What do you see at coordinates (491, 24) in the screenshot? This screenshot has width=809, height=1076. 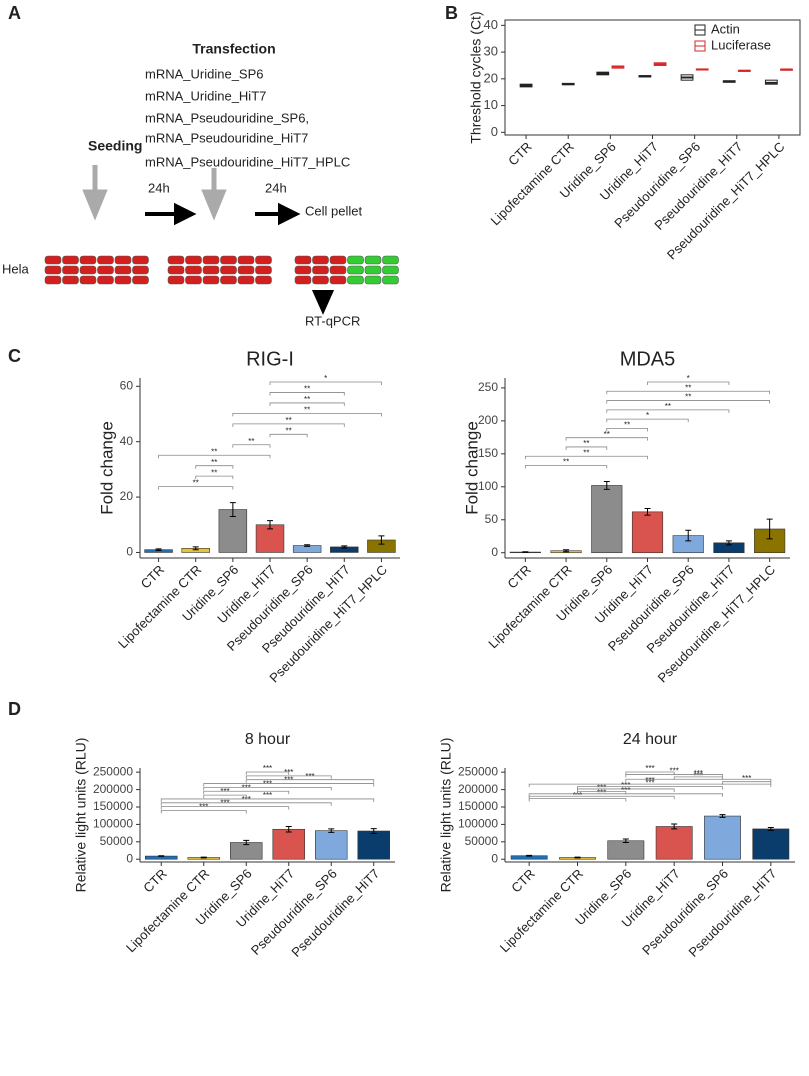 I see `y-tick-label: 40` at bounding box center [491, 24].